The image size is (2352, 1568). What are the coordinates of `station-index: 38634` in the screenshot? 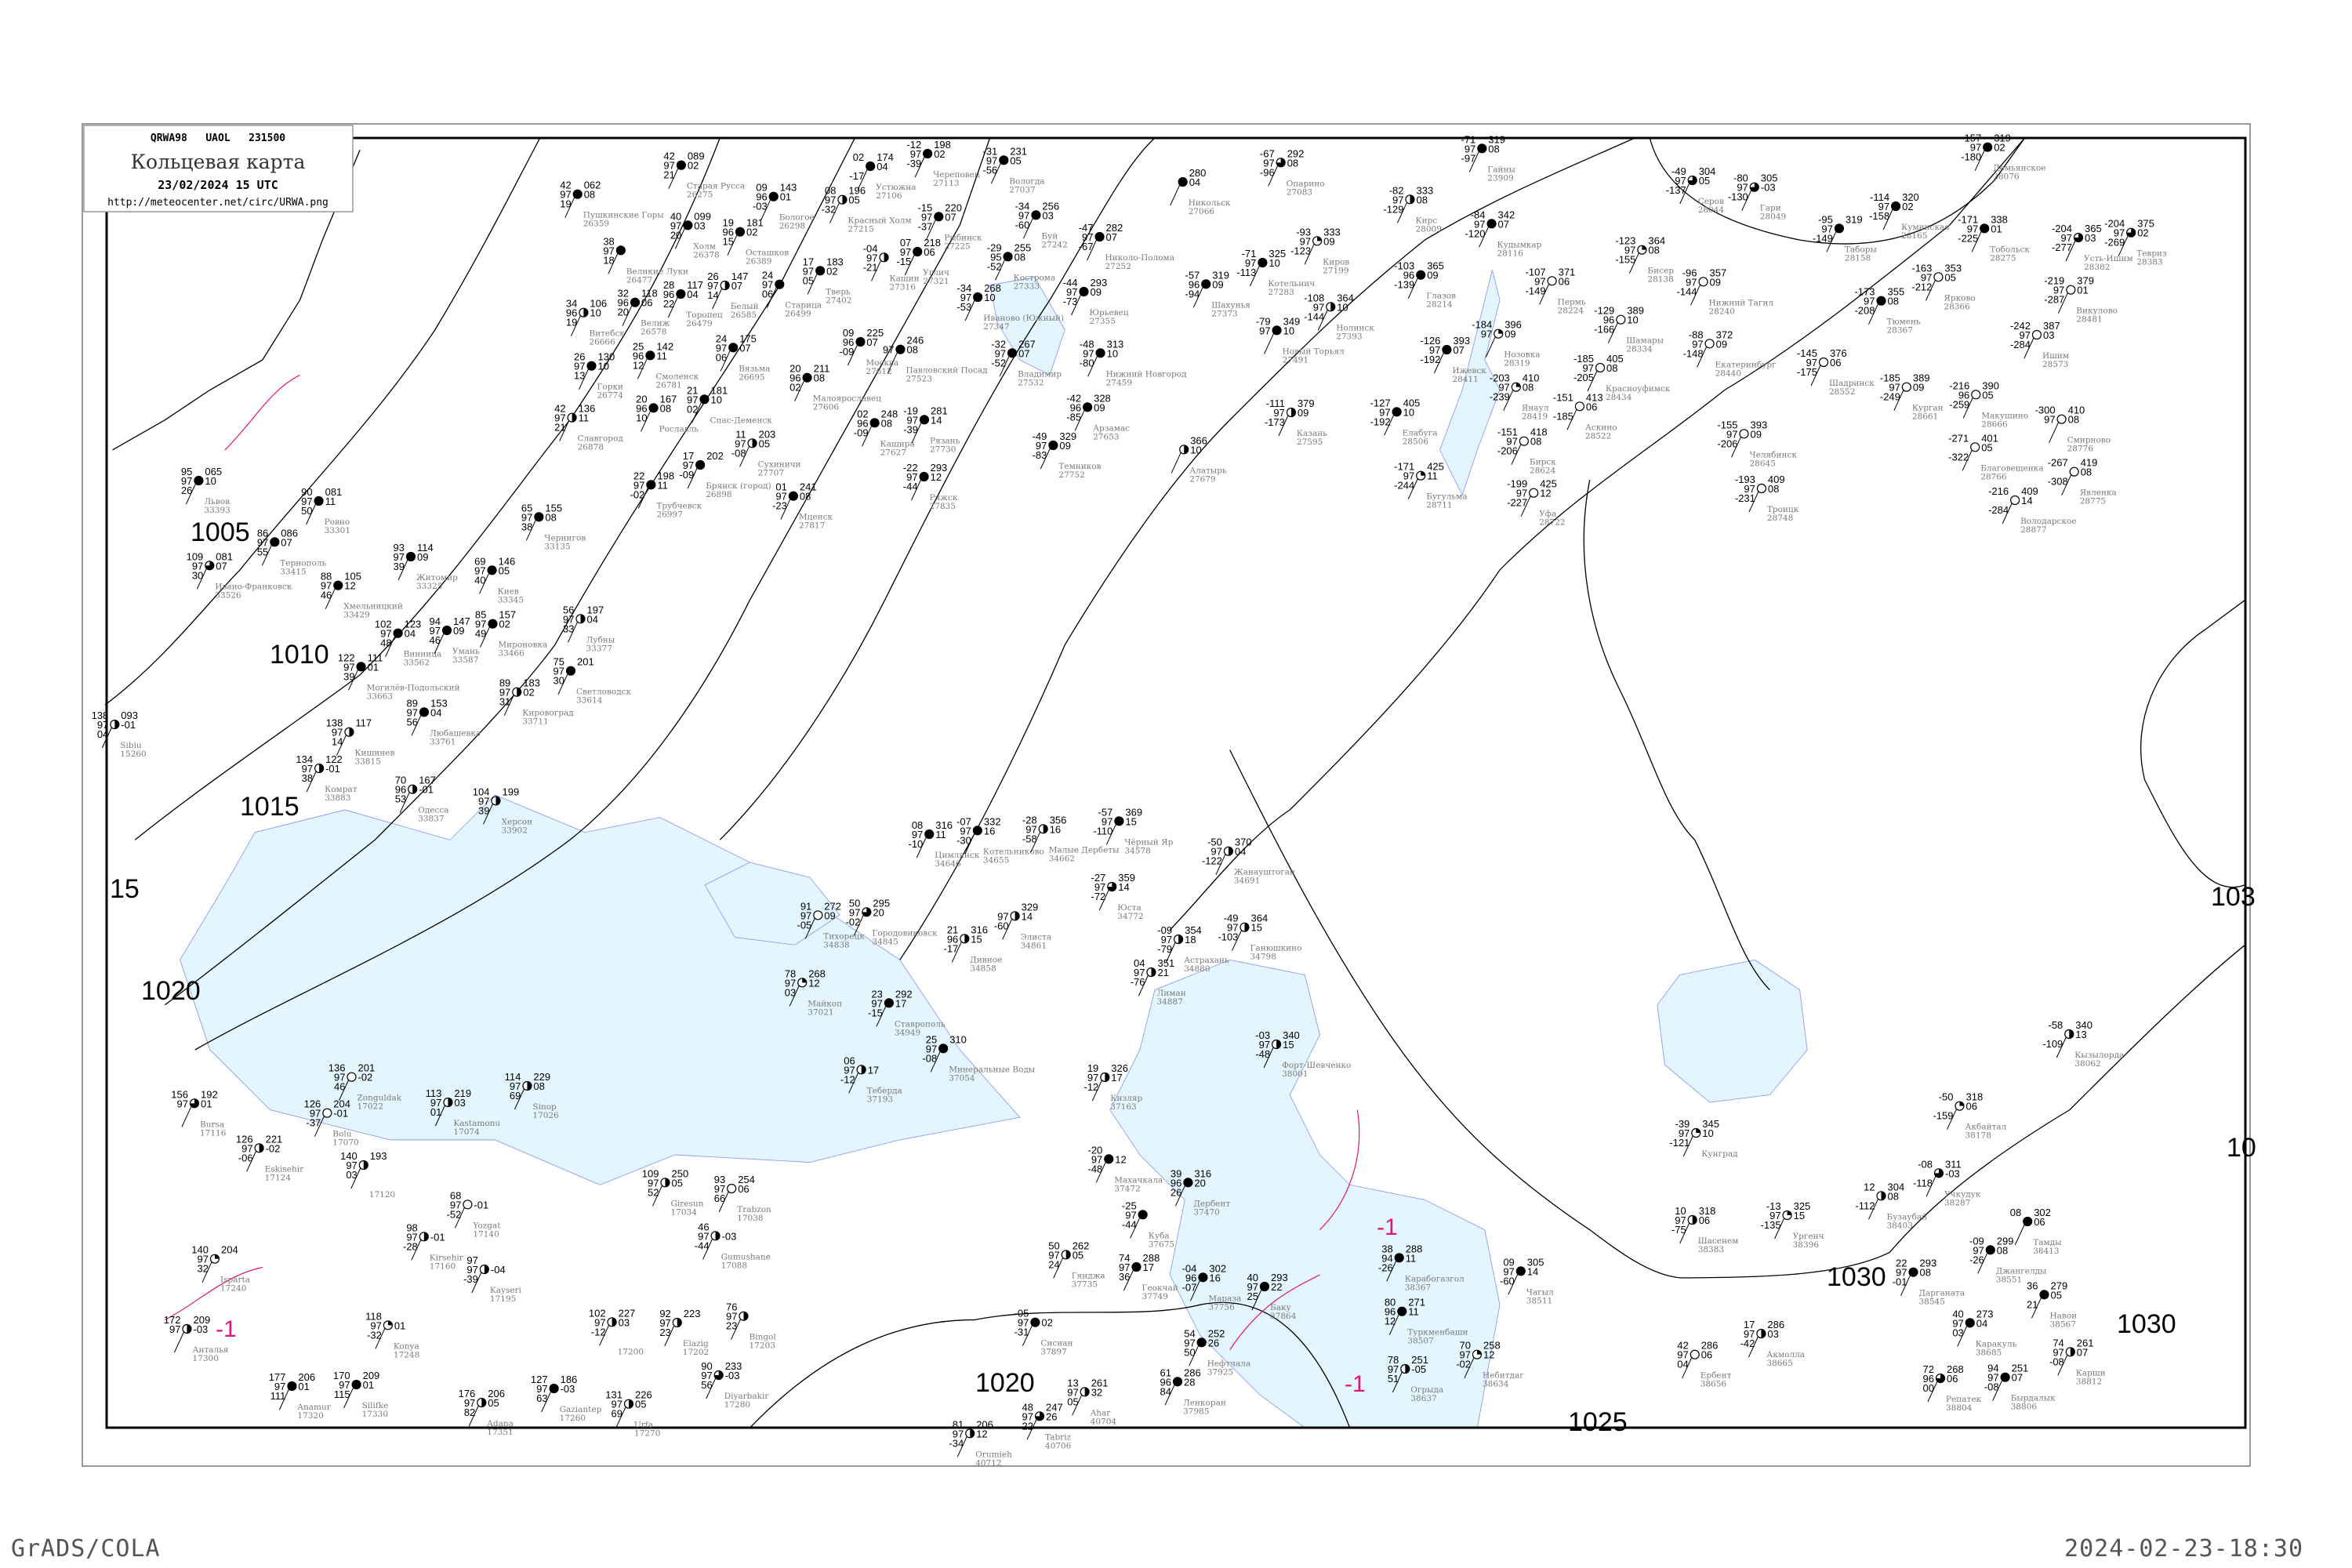 It's located at (1496, 1384).